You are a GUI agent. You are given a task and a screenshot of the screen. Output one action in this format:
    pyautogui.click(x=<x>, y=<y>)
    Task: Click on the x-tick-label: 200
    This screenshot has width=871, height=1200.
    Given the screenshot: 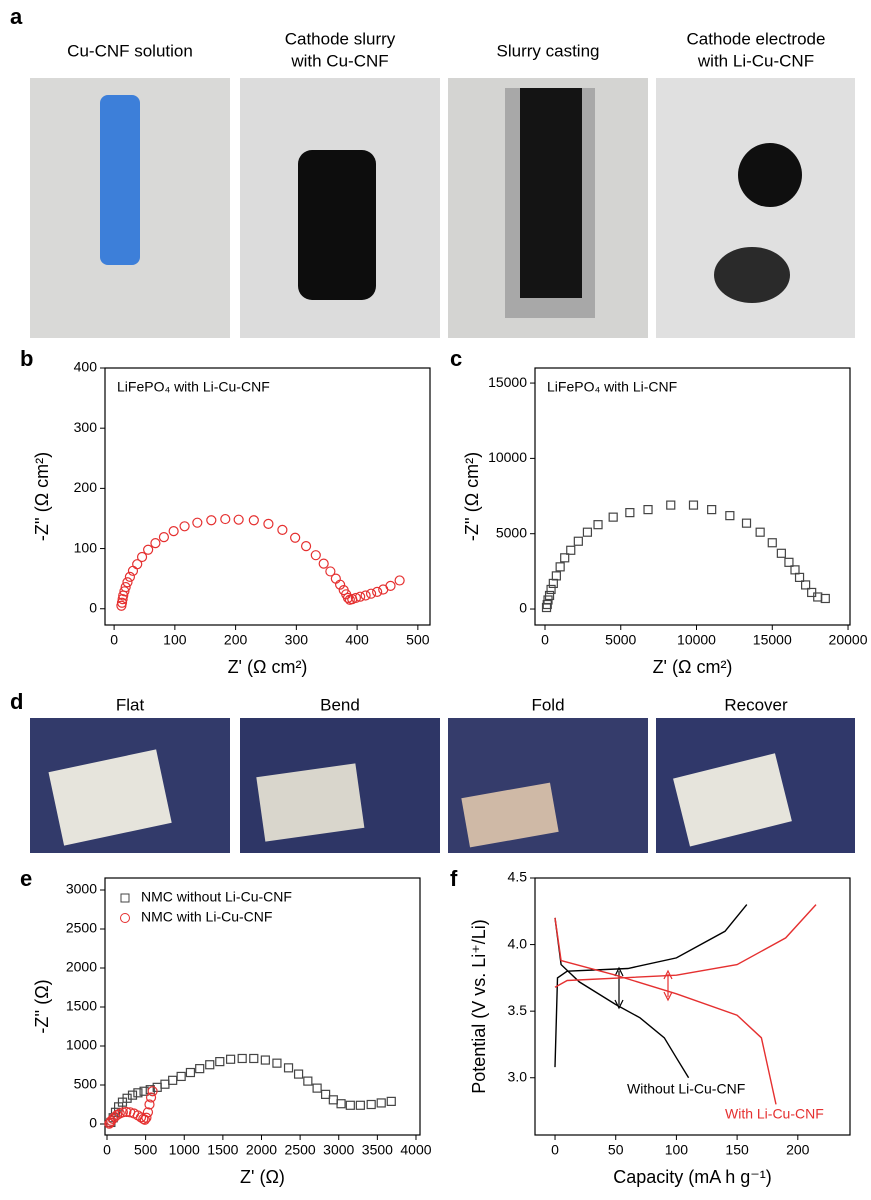 What is the action you would take?
    pyautogui.click(x=798, y=1150)
    